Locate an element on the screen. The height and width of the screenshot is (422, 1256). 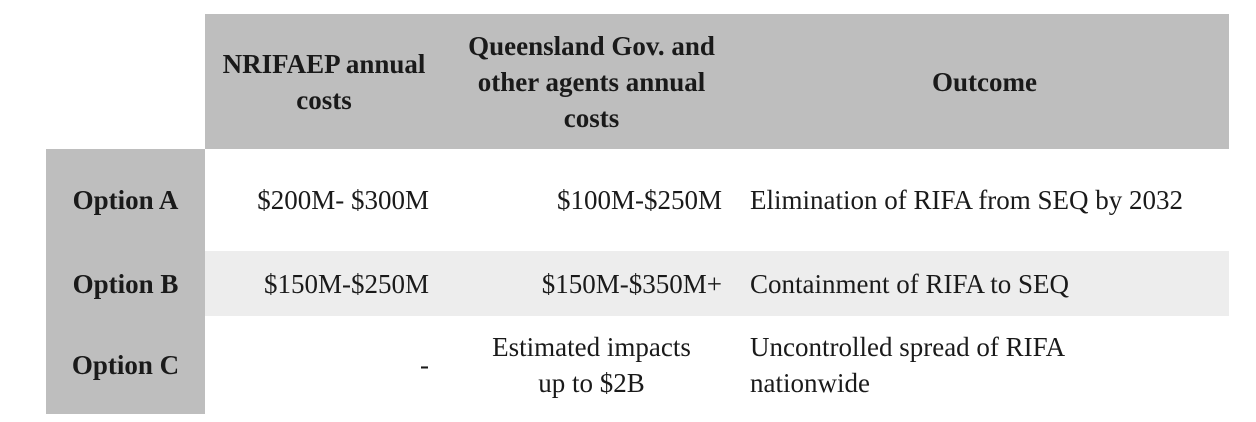
outcome: Elimination of RIFA from SEQ by 2032 is located at coordinates (966, 200).